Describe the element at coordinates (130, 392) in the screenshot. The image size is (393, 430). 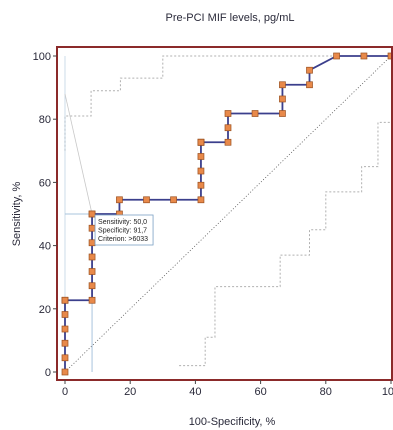
I see `x-tick-label: 20` at that location.